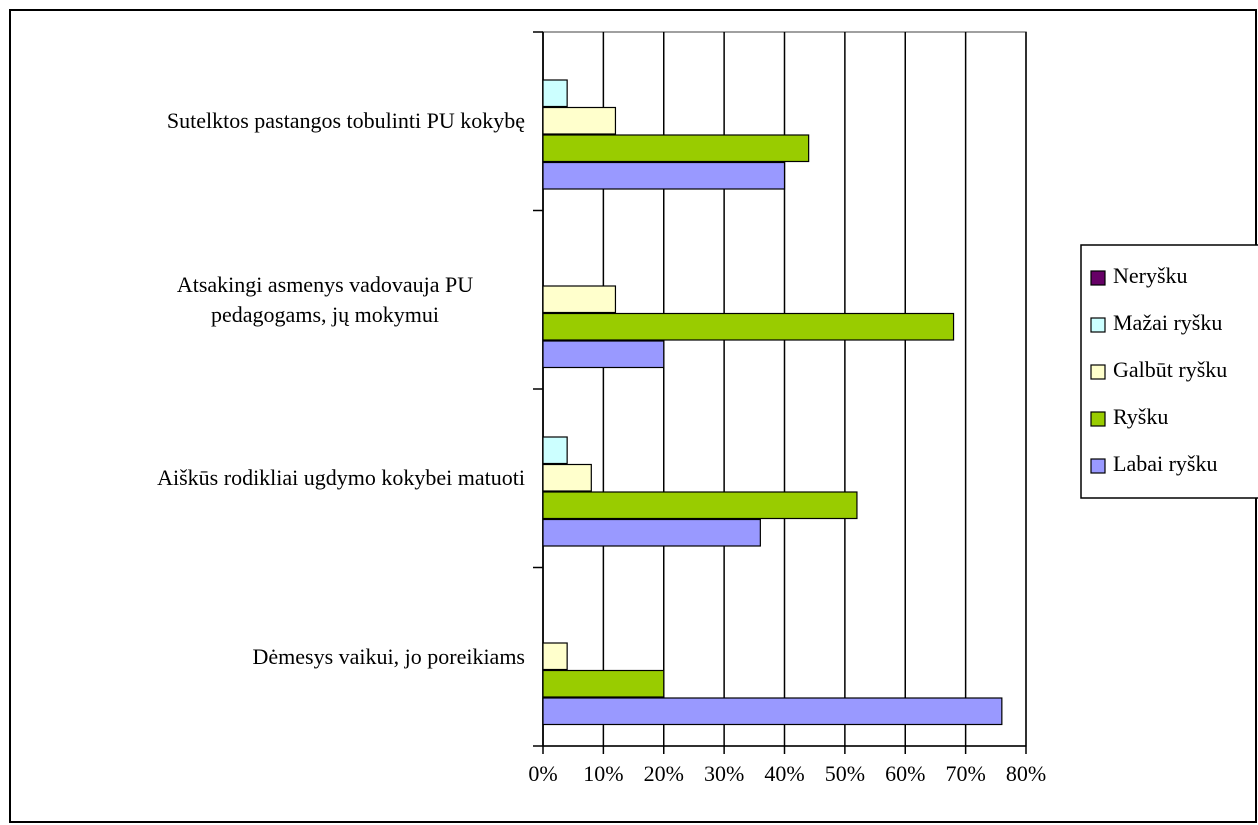 The width and height of the screenshot is (1258, 825). I want to click on legend-label: Ryšku, so click(1140, 416).